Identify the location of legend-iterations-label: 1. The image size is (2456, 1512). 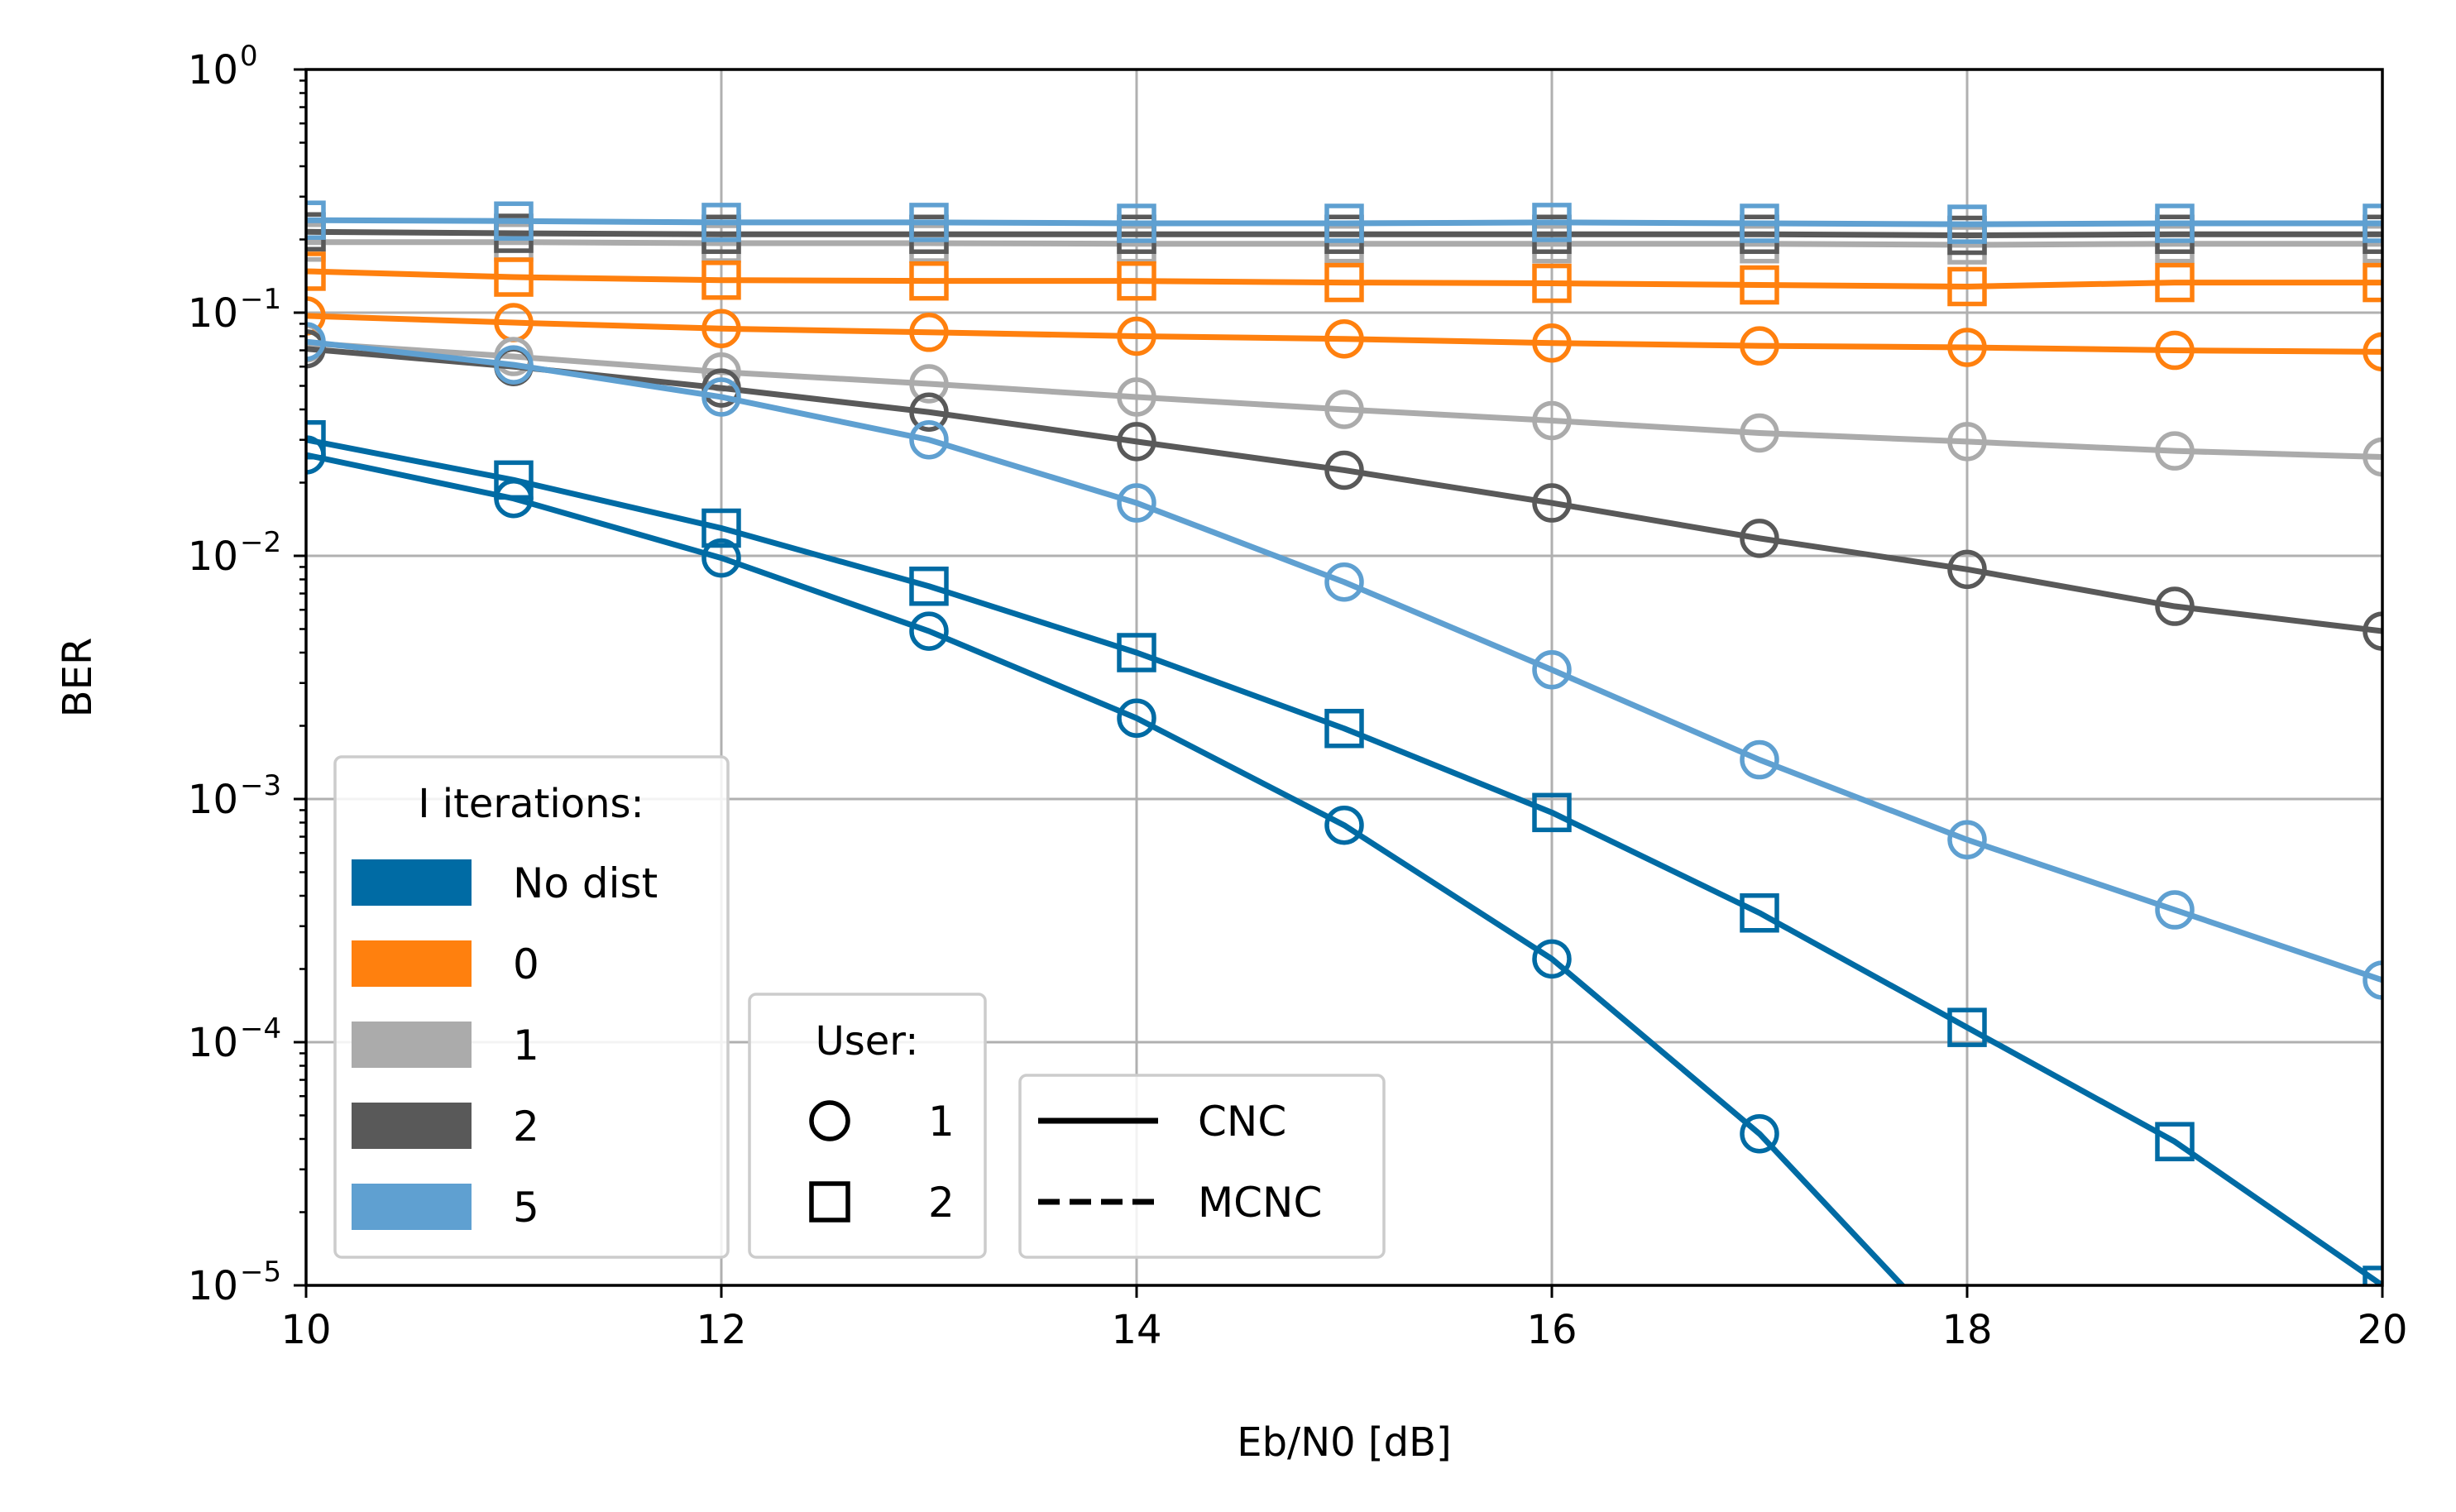
(526, 1045).